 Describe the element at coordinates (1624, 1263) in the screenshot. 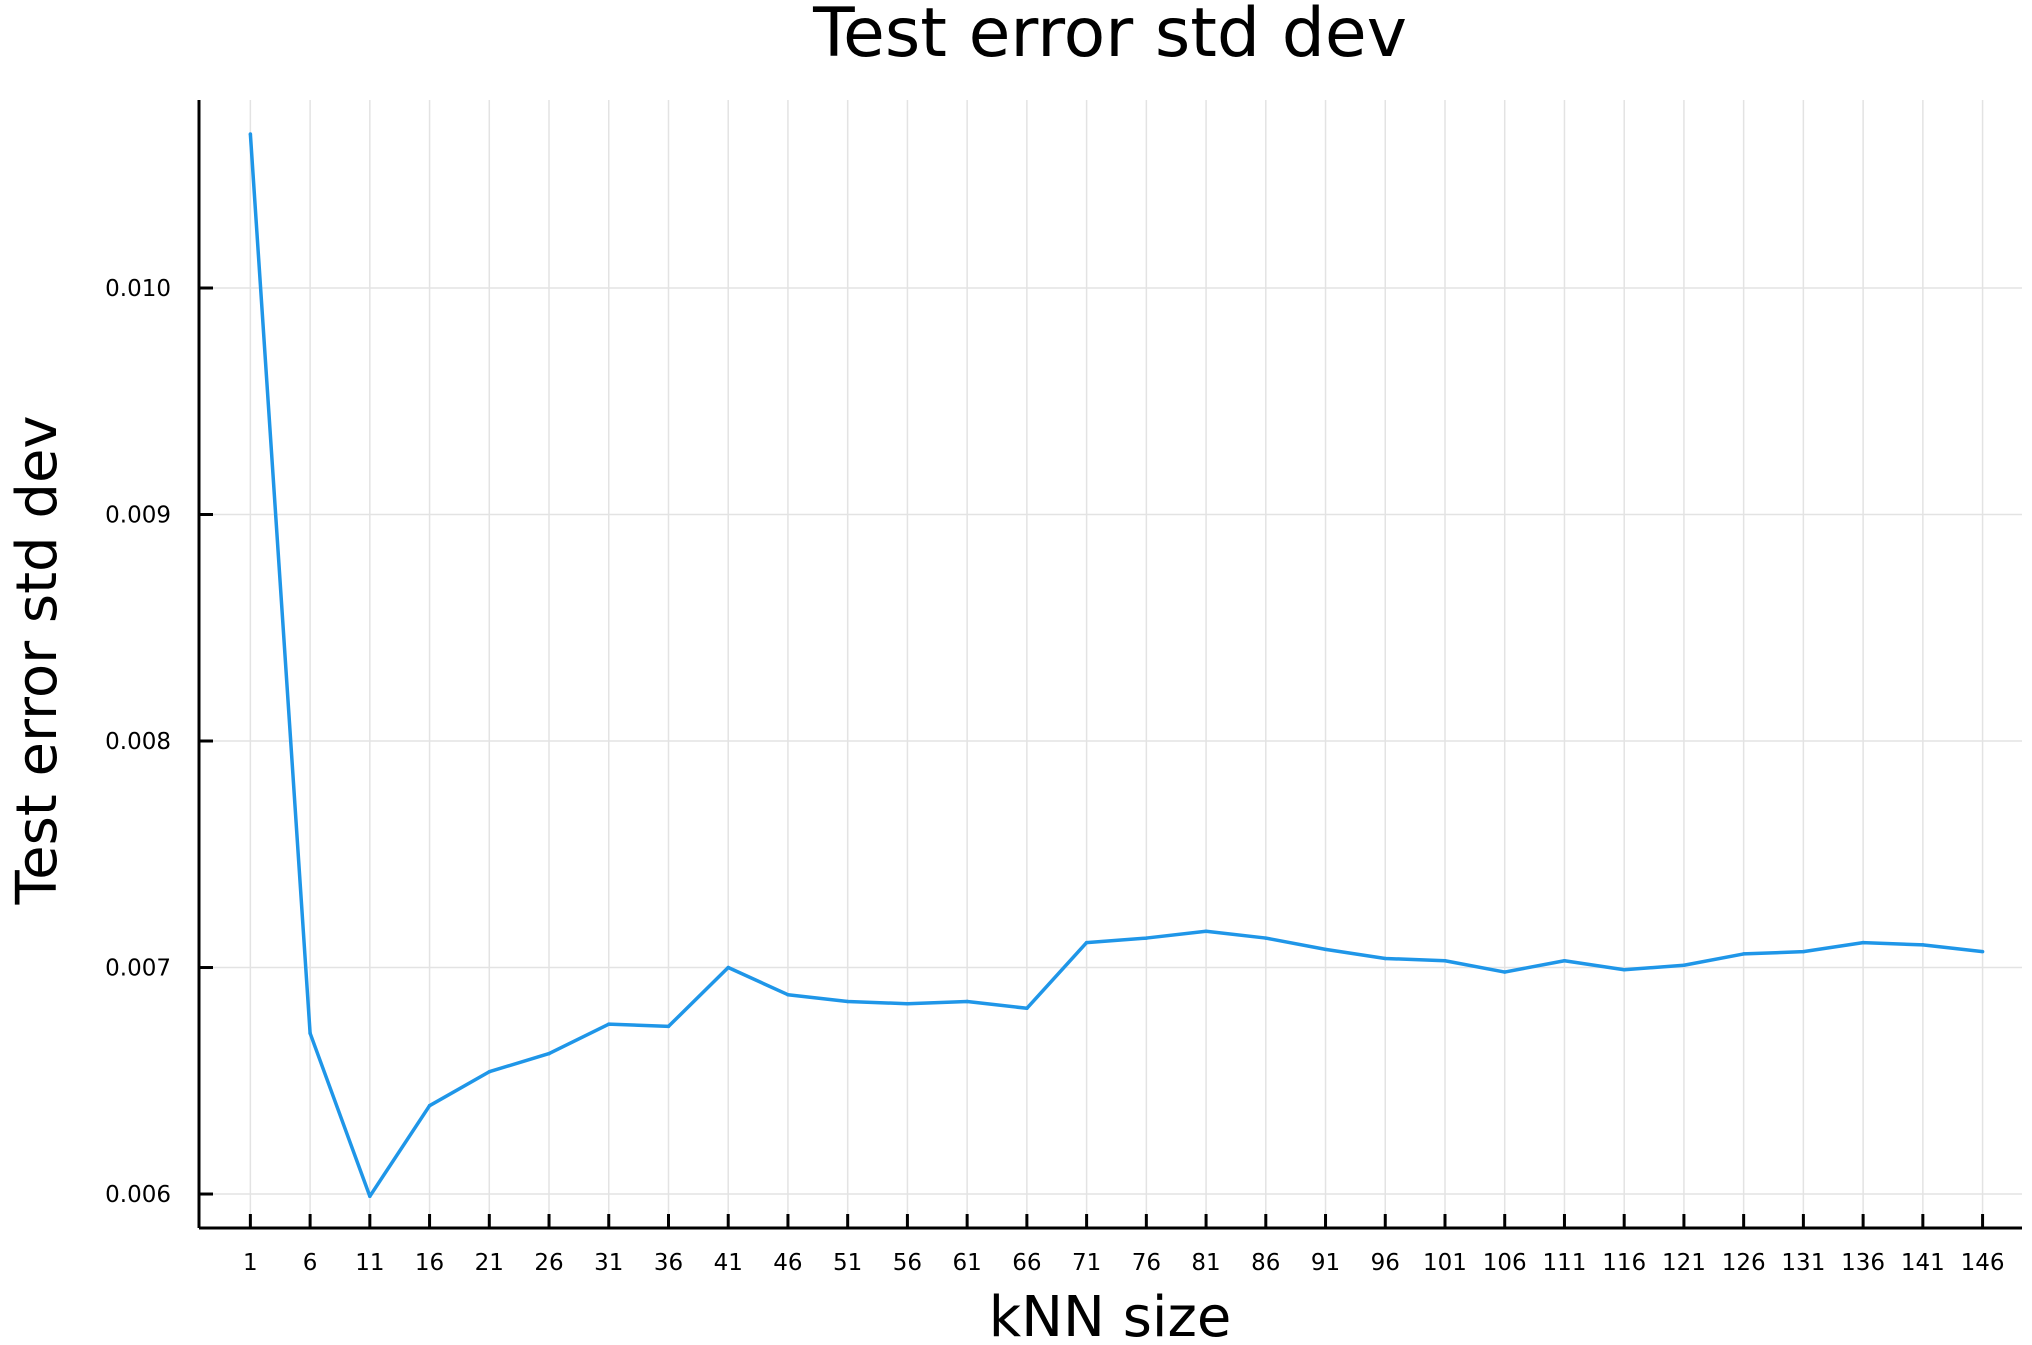

I see `x-tick-label: 116` at that location.